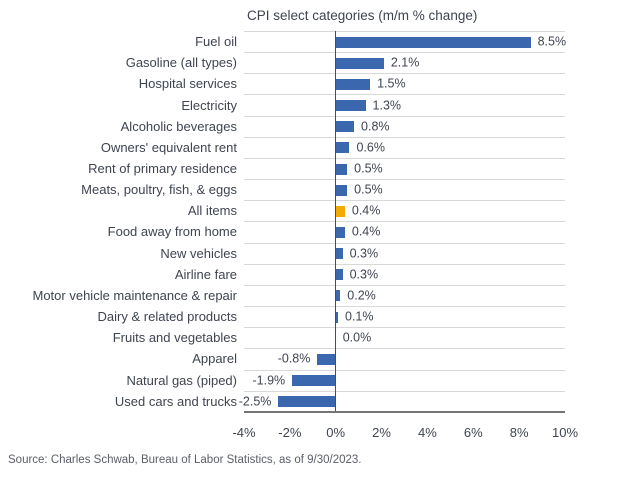 Image resolution: width=632 pixels, height=481 pixels. Describe the element at coordinates (404, 381) in the screenshot. I see `bar-row: -1.9%` at that location.